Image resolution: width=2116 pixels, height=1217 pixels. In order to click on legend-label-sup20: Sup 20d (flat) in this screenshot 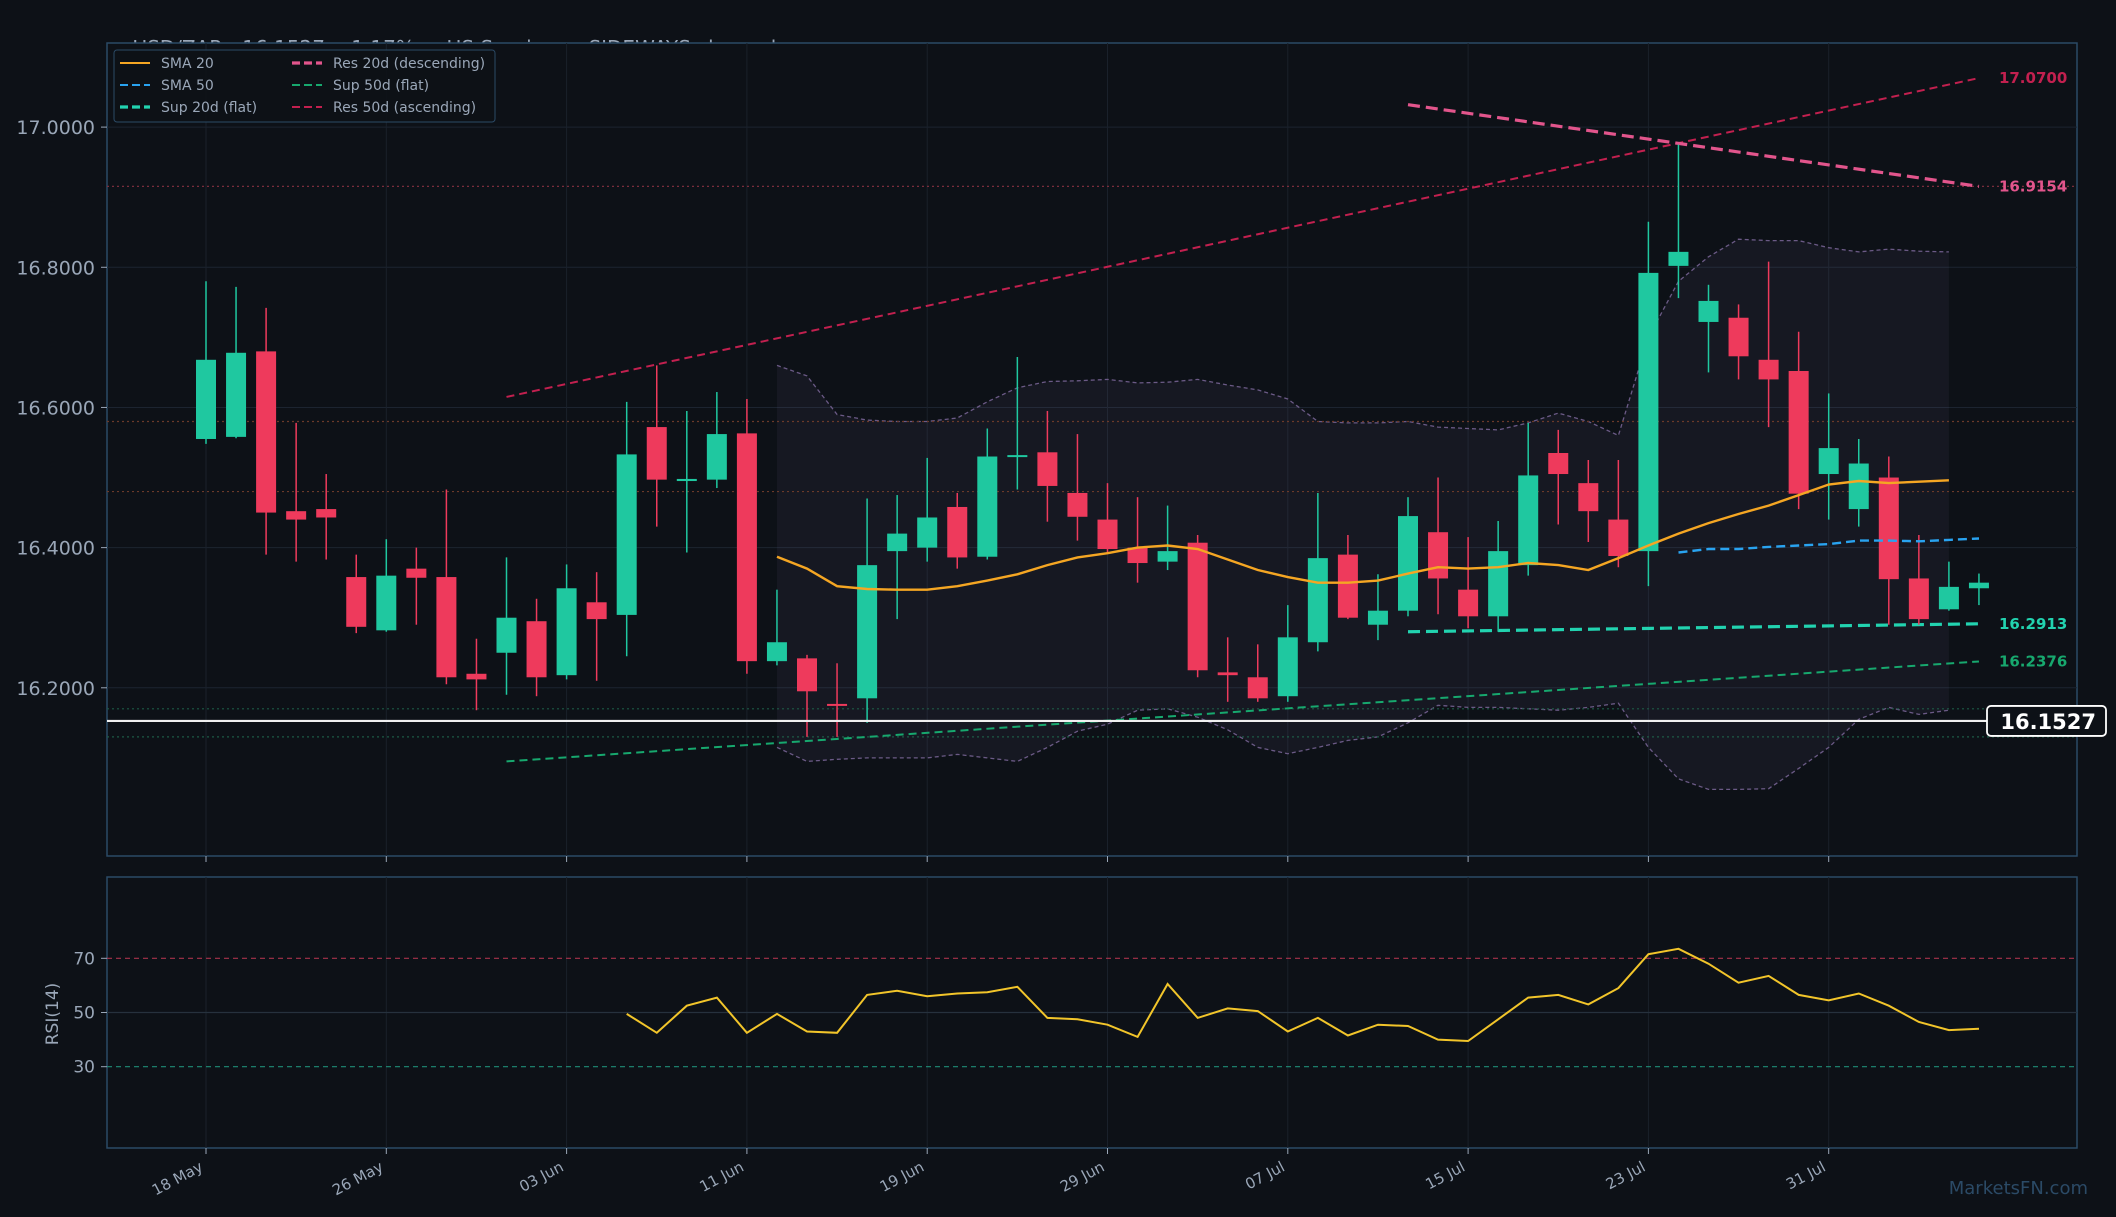, I will do `click(209, 108)`.